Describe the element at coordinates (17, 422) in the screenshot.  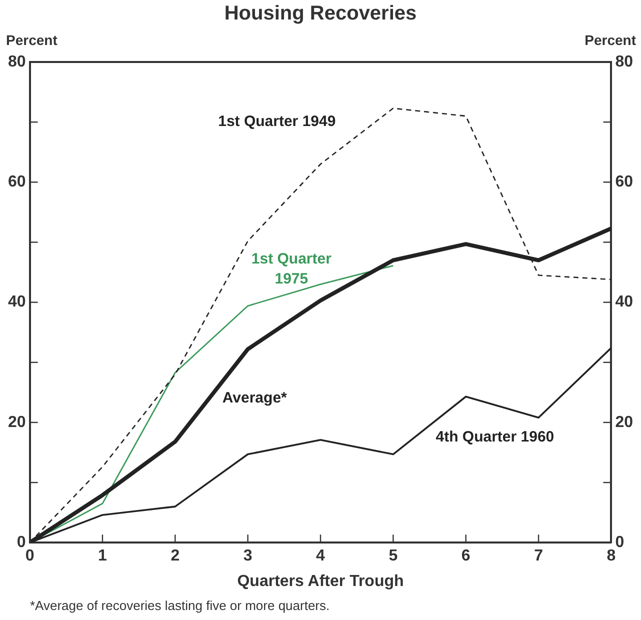
I see `y-tick-label: 20` at that location.